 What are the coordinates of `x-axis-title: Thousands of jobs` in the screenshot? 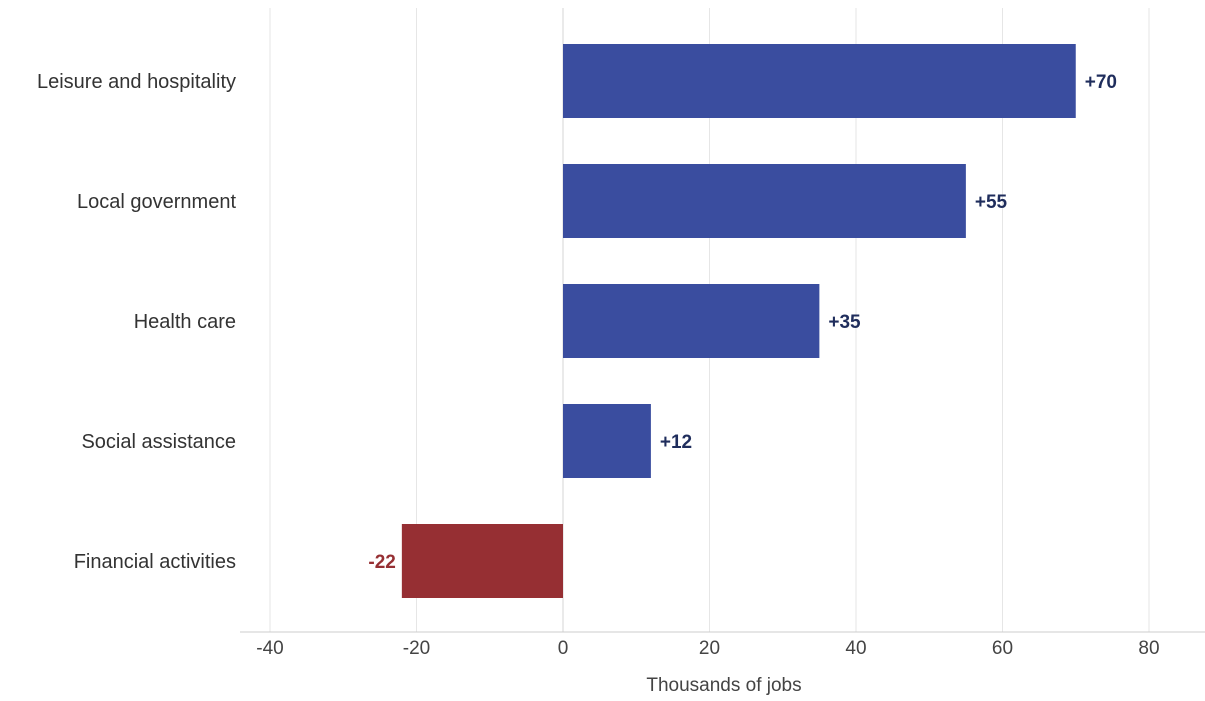 It's located at (723, 685).